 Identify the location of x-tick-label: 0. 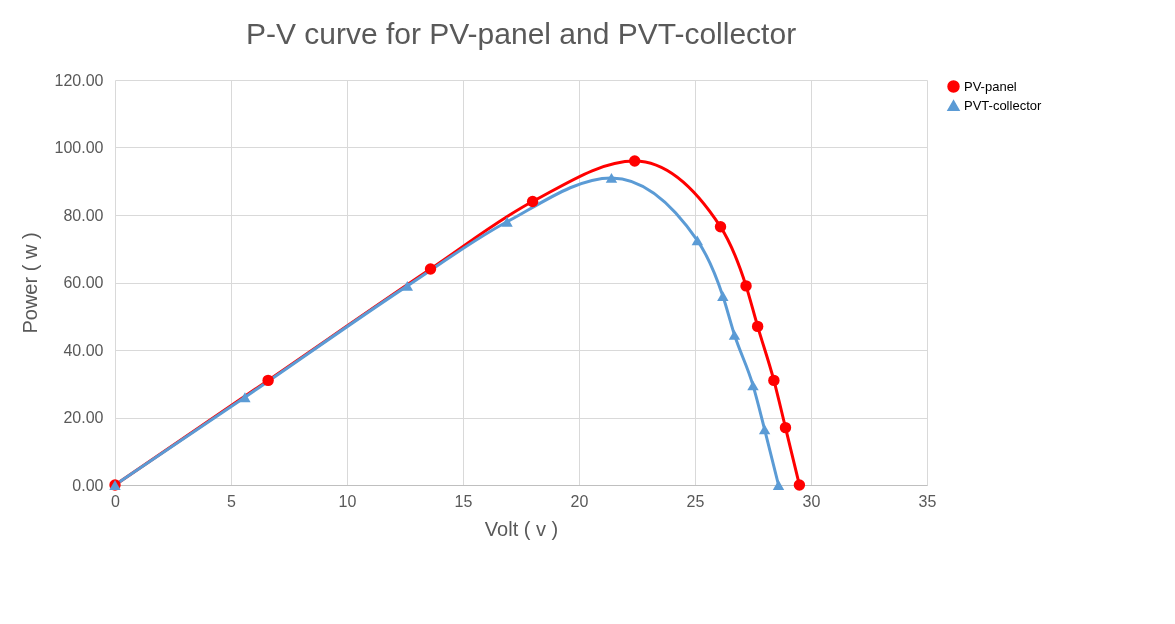
(116, 501).